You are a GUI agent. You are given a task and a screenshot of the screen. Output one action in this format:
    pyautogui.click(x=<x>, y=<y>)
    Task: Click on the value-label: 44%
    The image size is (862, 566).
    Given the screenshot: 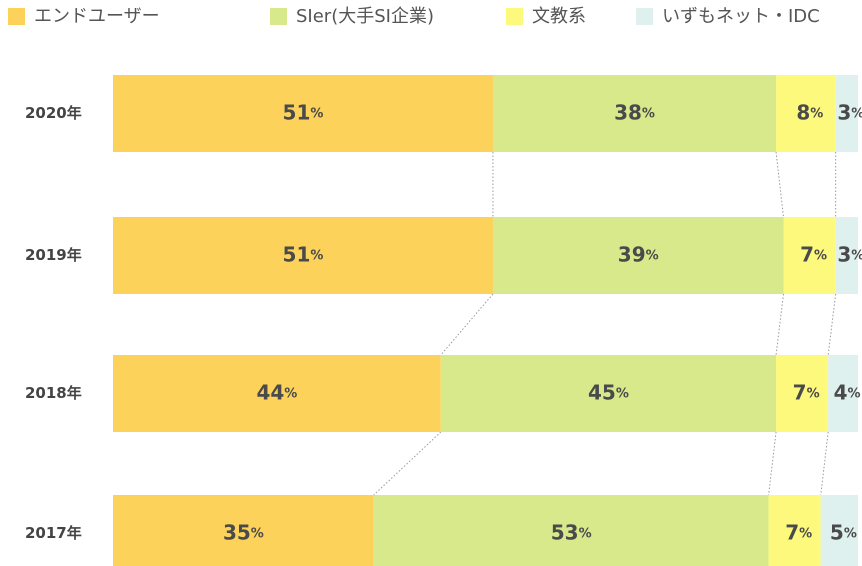 What is the action you would take?
    pyautogui.click(x=276, y=392)
    